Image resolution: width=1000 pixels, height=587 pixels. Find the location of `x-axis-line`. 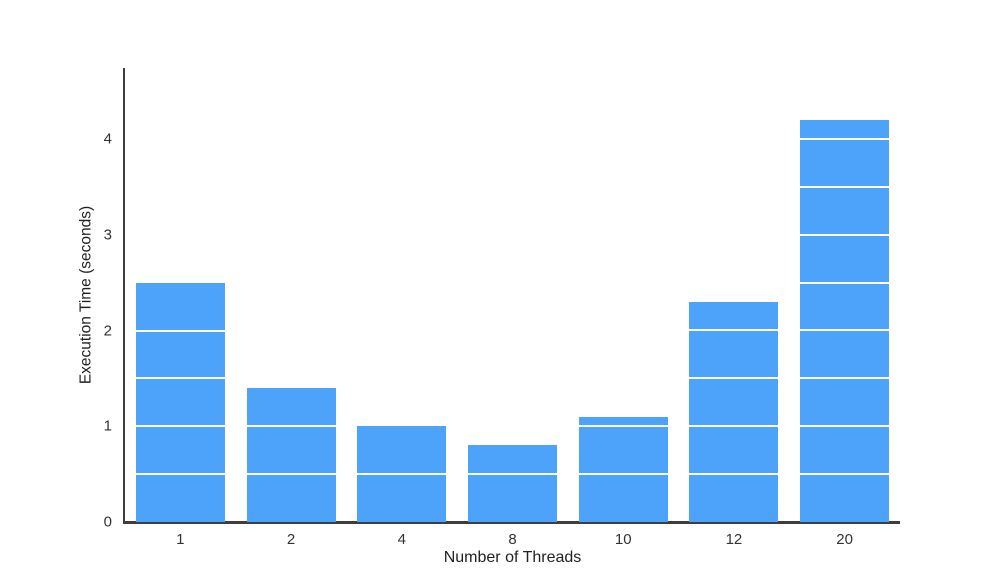

x-axis-line is located at coordinates (511, 522).